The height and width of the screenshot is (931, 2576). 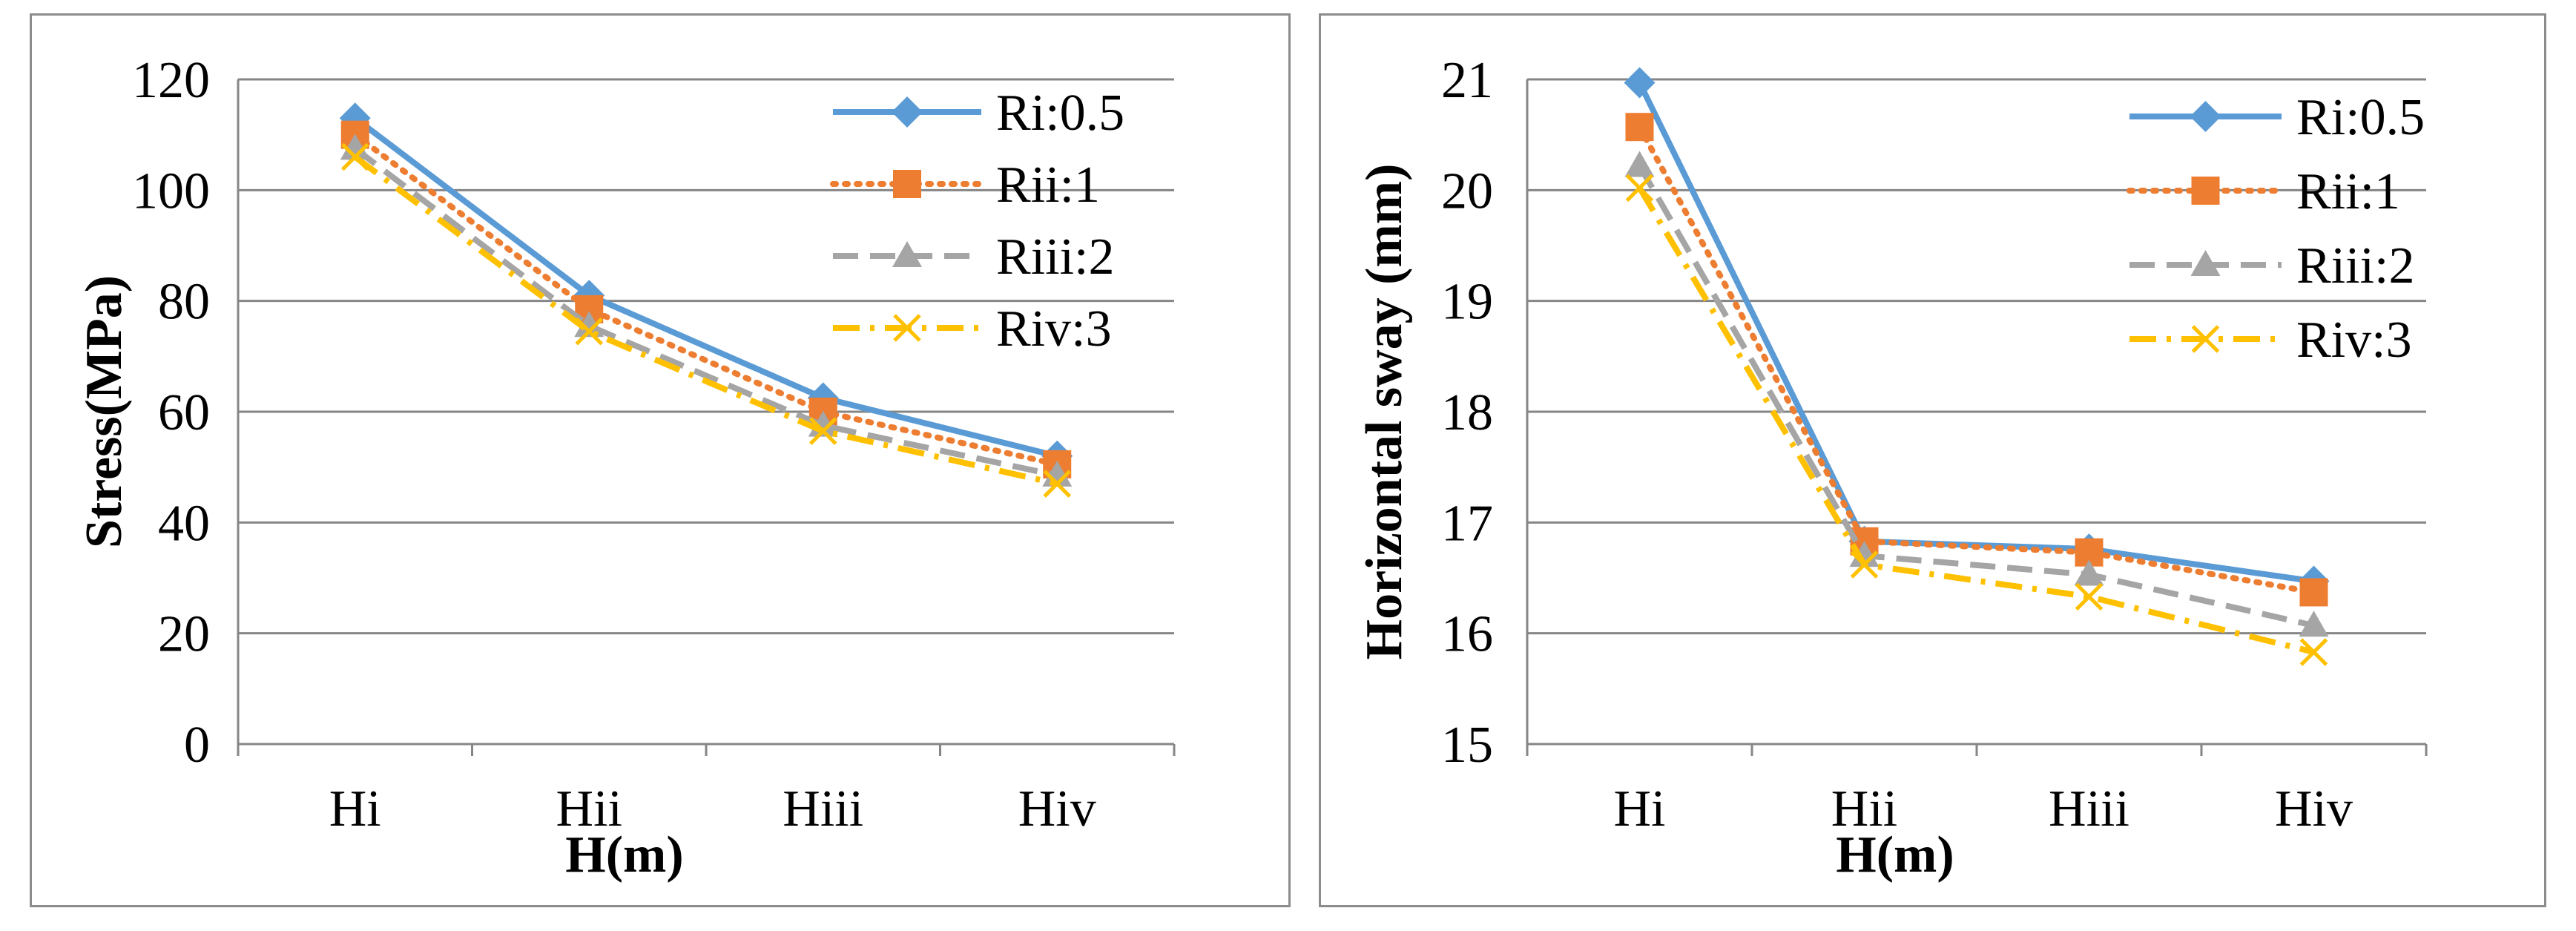 What do you see at coordinates (2205, 117) in the screenshot?
I see `sway-legend-ri-0-5-swatch-marker` at bounding box center [2205, 117].